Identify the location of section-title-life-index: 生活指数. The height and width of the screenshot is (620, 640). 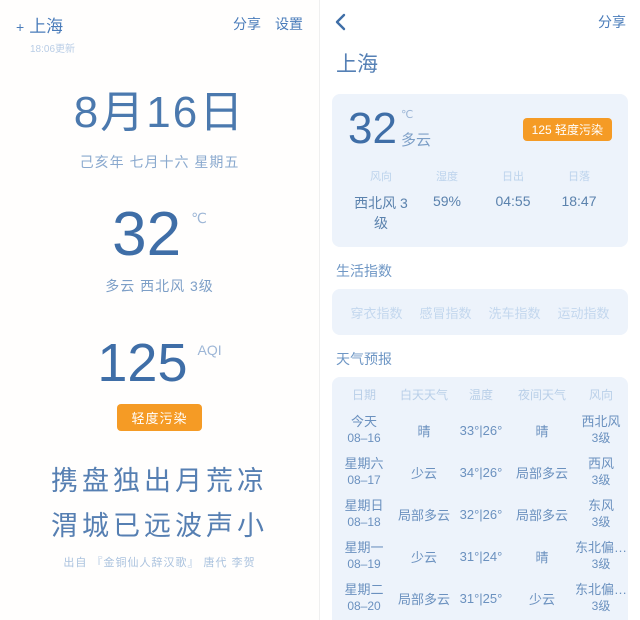
(364, 271).